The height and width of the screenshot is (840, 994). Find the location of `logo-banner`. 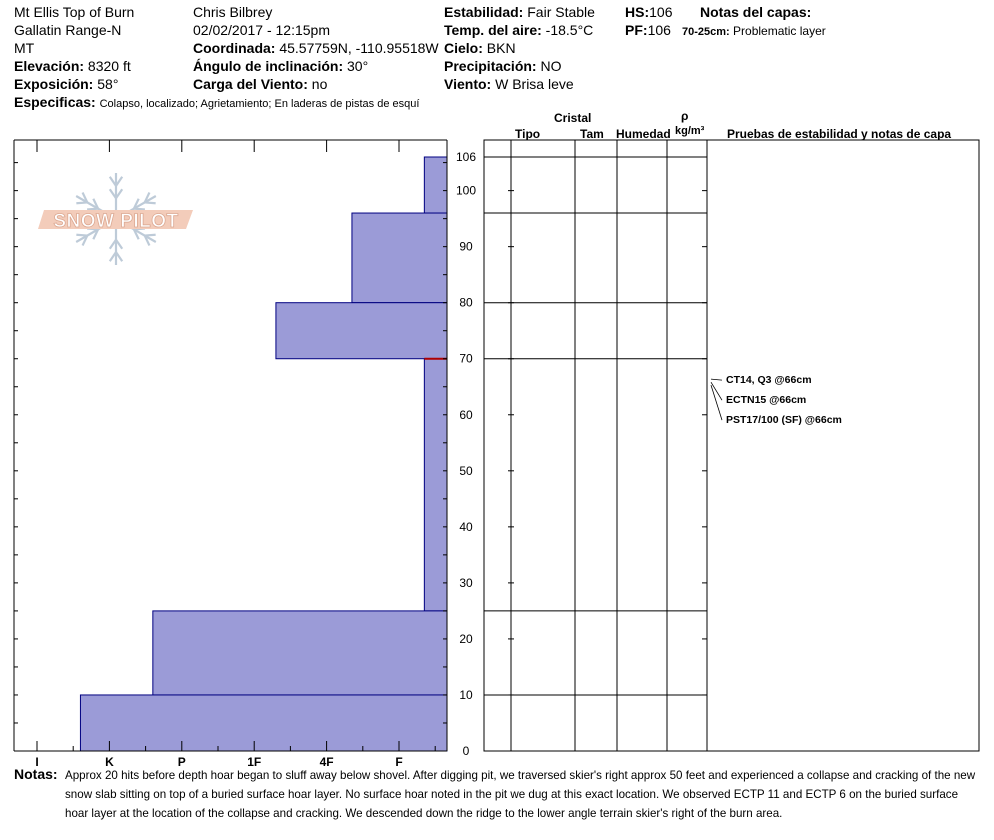

logo-banner is located at coordinates (115, 219).